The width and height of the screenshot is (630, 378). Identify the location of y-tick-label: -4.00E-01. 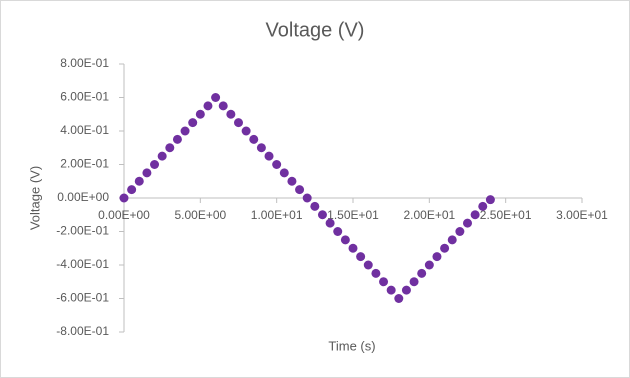
(82, 264).